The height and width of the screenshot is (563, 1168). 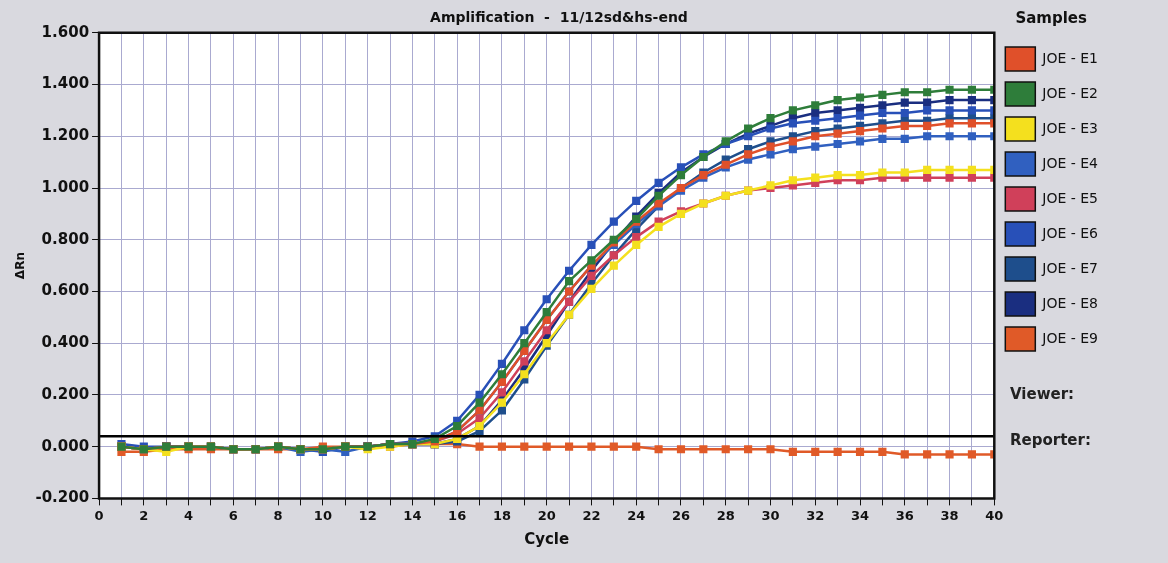 What do you see at coordinates (65, 186) in the screenshot?
I see `y-tick-label: 1.000` at bounding box center [65, 186].